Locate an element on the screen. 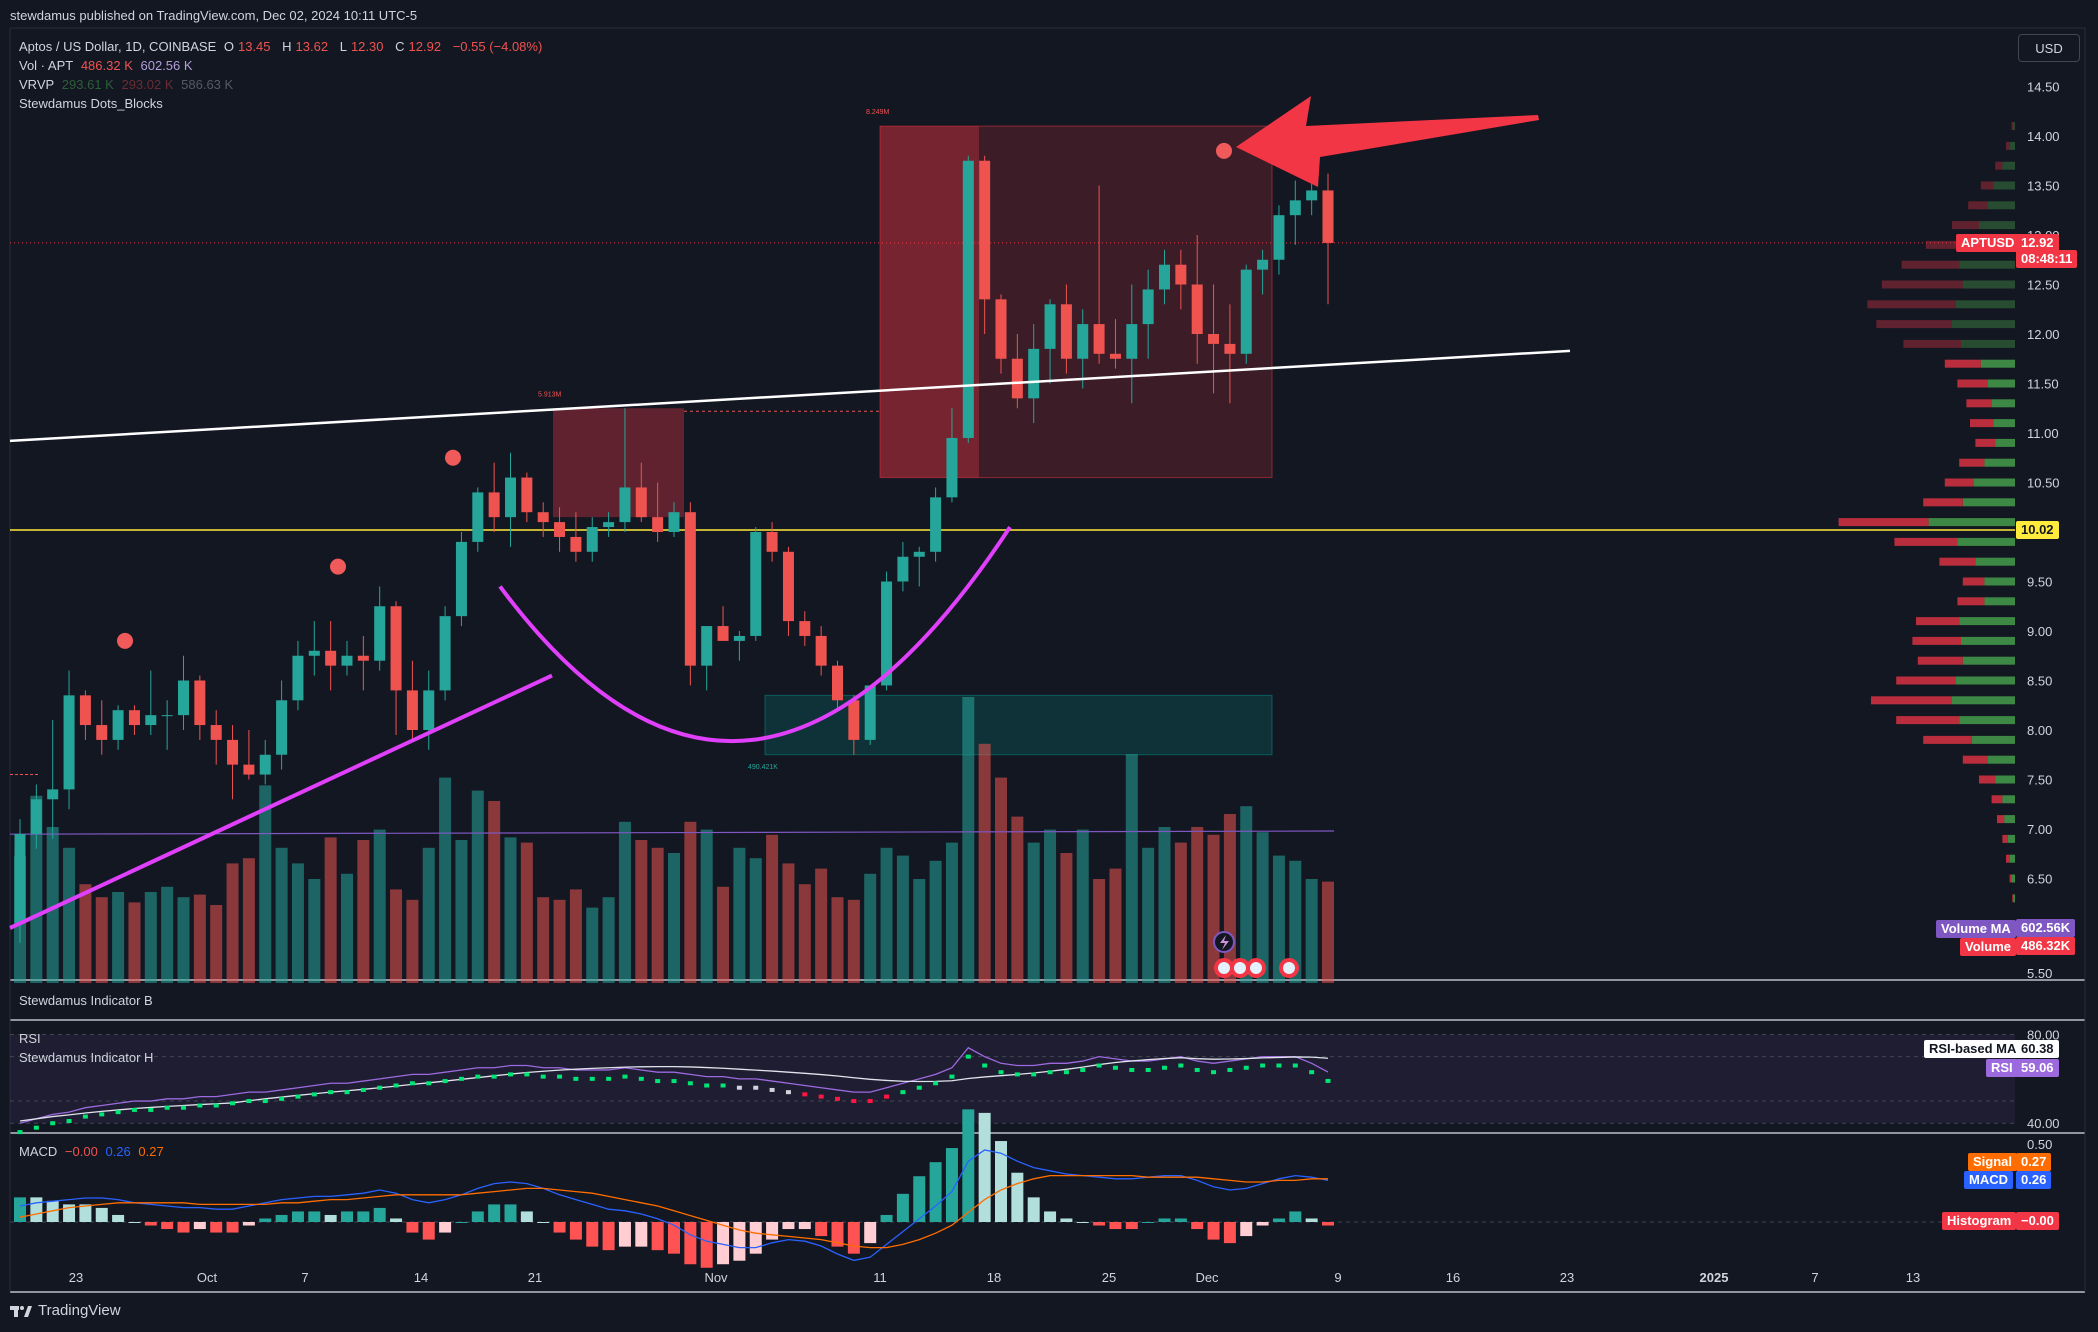 This screenshot has width=2098, height=1332. indicator-b-label: Stewdamus Indicator B is located at coordinates (86, 1000).